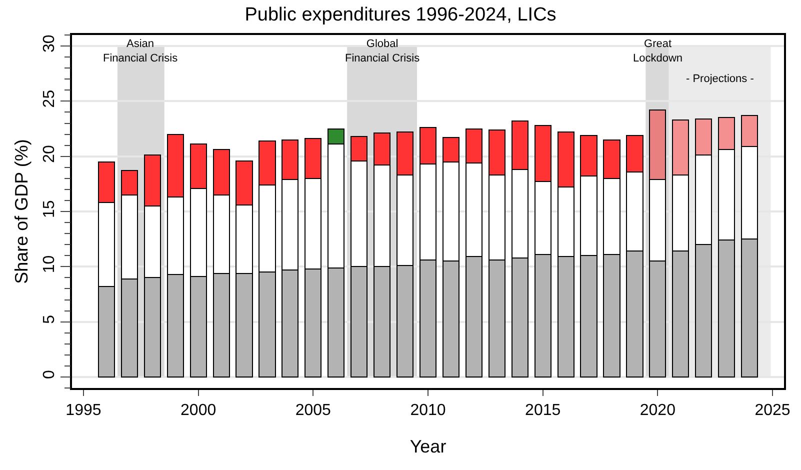 The image size is (801, 470). Describe the element at coordinates (772, 410) in the screenshot. I see `x-tick-label: 2025` at that location.